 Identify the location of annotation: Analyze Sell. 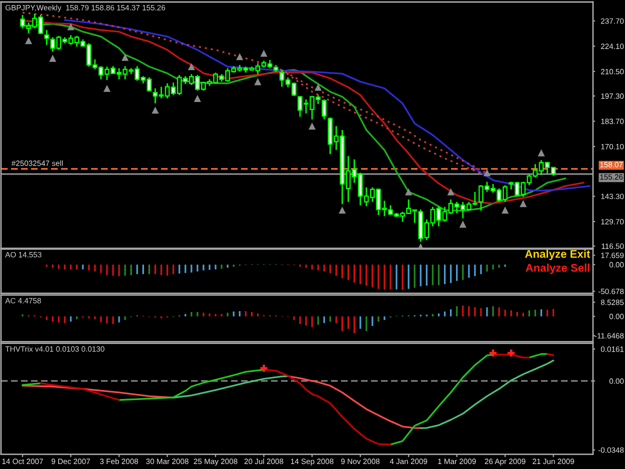
(558, 269).